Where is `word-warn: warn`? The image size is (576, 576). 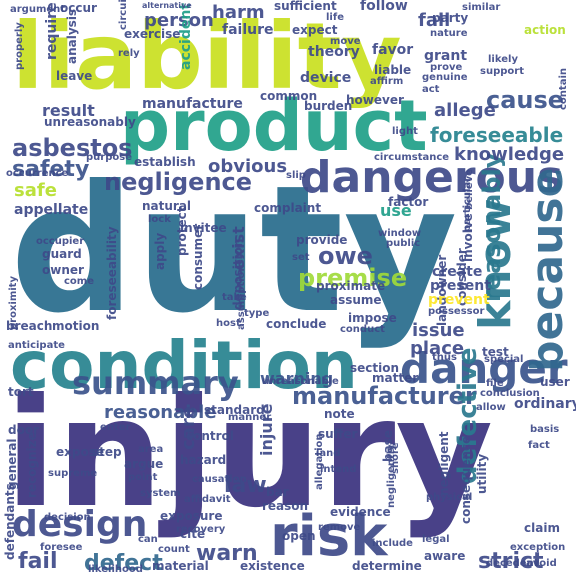
word-warn: warn is located at coordinates (227, 553).